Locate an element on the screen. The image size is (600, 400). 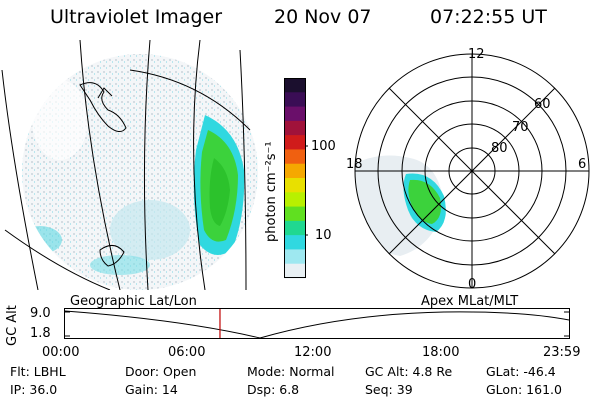
info-ip: IP: 36.0 is located at coordinates (34, 389).